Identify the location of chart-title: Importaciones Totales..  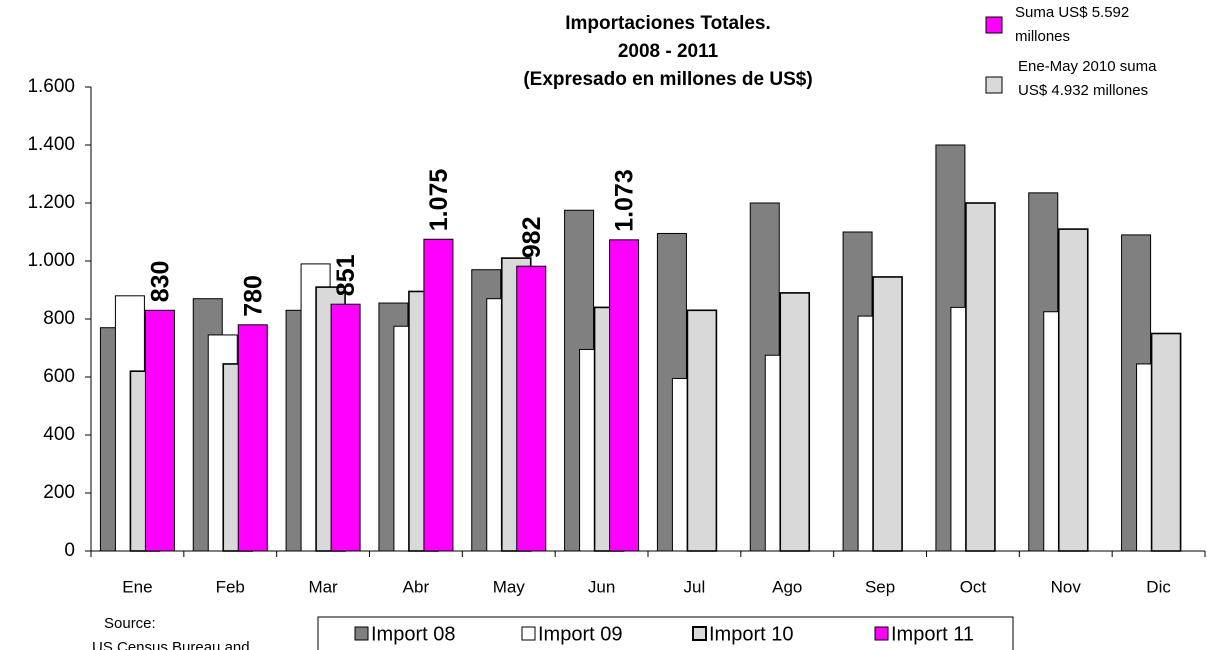
(668, 23).